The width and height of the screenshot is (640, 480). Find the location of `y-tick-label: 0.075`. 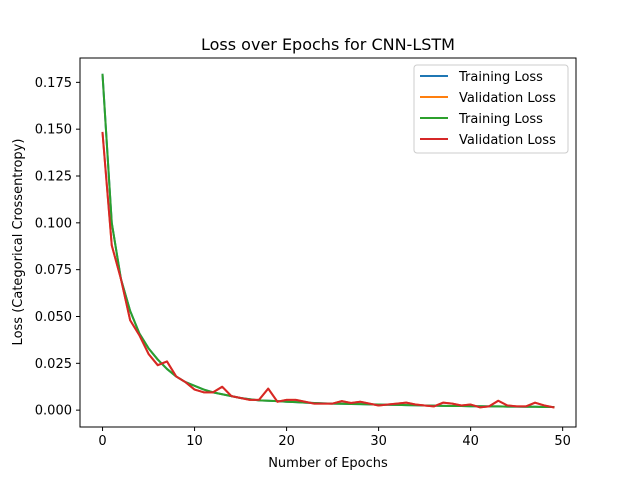

y-tick-label: 0.075 is located at coordinates (53, 270).